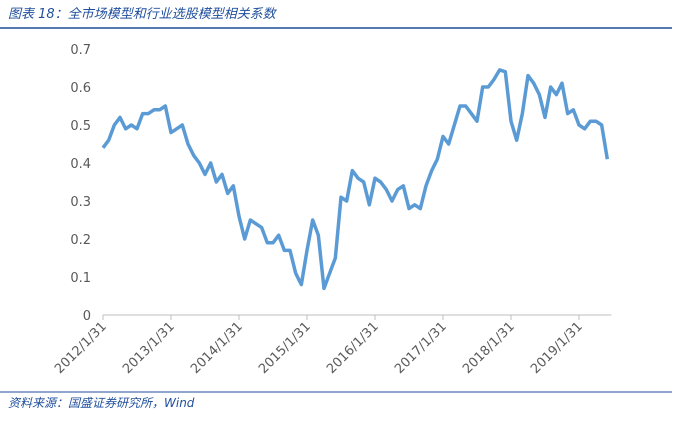 This screenshot has width=680, height=423. I want to click on y-tick-label: 0.1, so click(80, 278).